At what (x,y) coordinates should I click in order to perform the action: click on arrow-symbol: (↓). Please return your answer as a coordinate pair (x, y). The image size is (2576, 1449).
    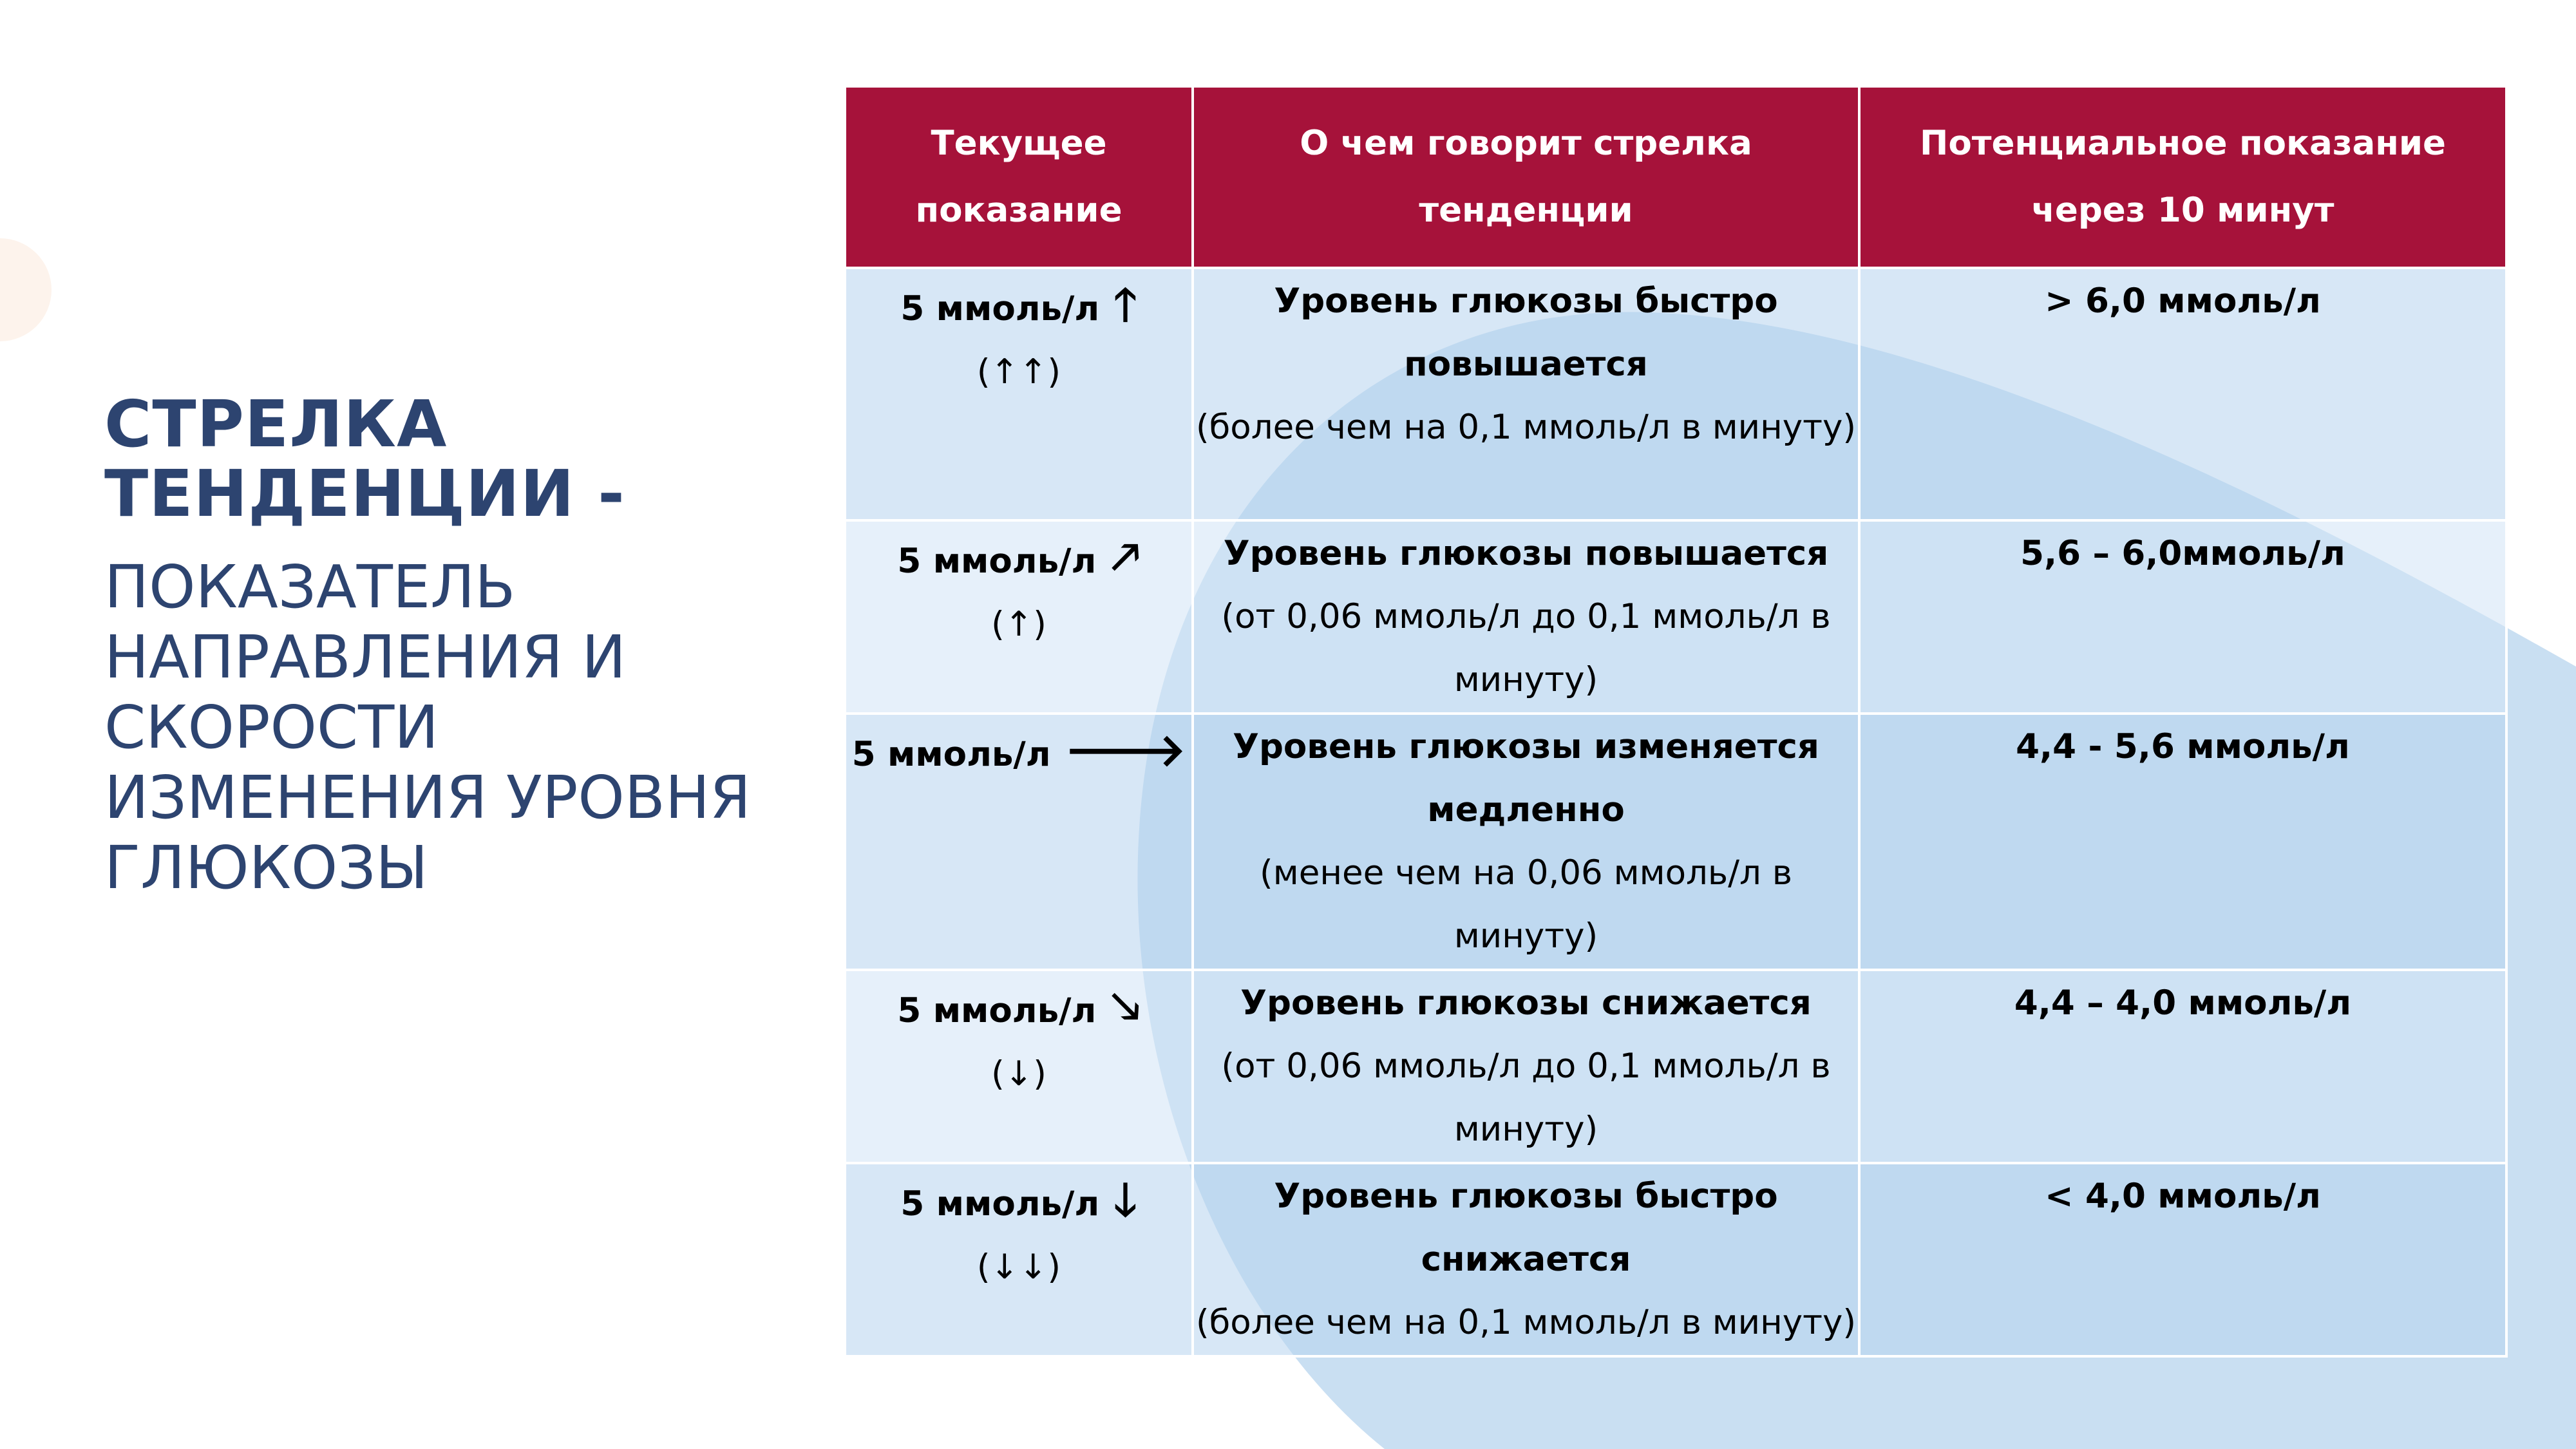
    Looking at the image, I should click on (1018, 1074).